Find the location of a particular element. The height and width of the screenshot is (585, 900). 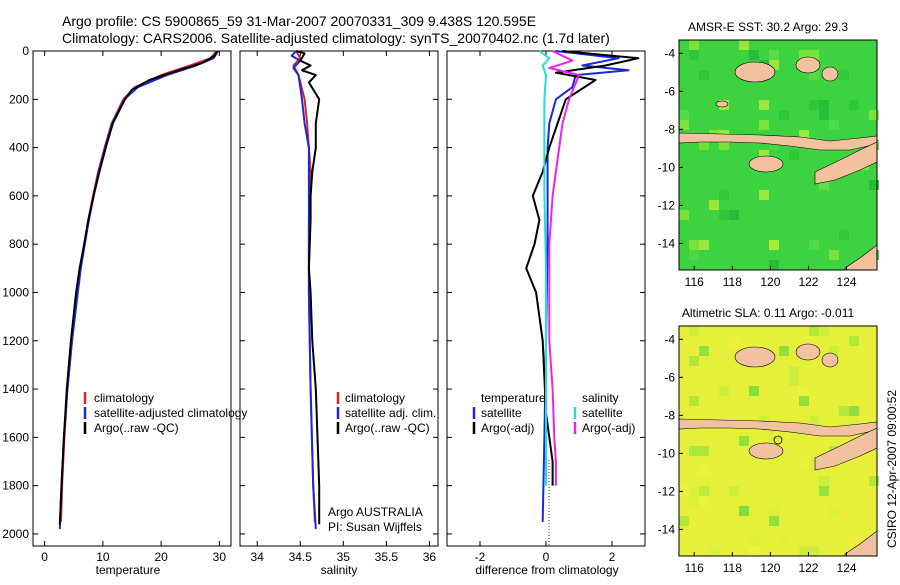

legend-climatology: climatology is located at coordinates (124, 398).